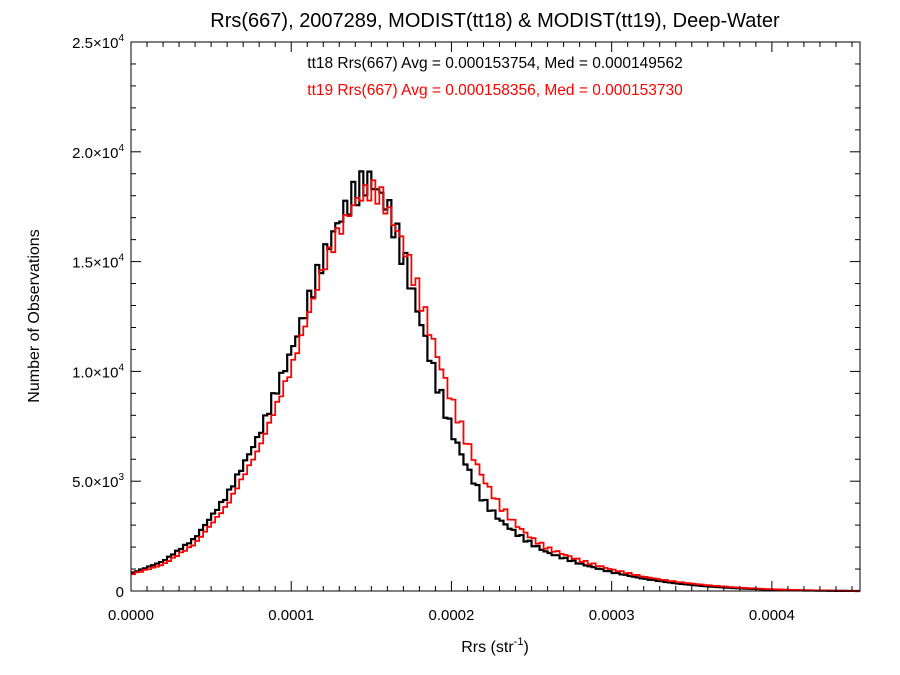 The width and height of the screenshot is (900, 675). Describe the element at coordinates (98, 262) in the screenshot. I see `y-tick-label: 1.5×10⁴` at that location.